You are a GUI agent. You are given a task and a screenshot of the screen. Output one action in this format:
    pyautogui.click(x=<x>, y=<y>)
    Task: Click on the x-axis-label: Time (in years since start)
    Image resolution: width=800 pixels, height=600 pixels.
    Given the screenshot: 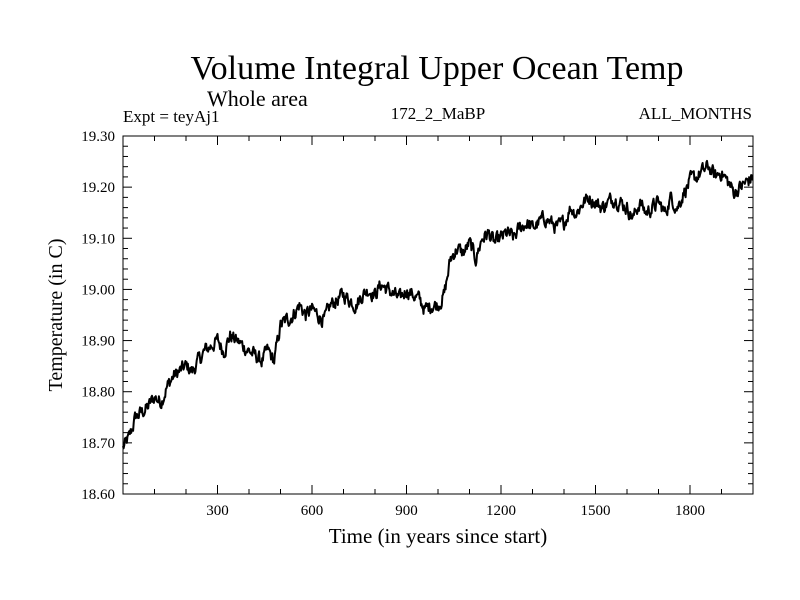 What is the action you would take?
    pyautogui.click(x=438, y=536)
    